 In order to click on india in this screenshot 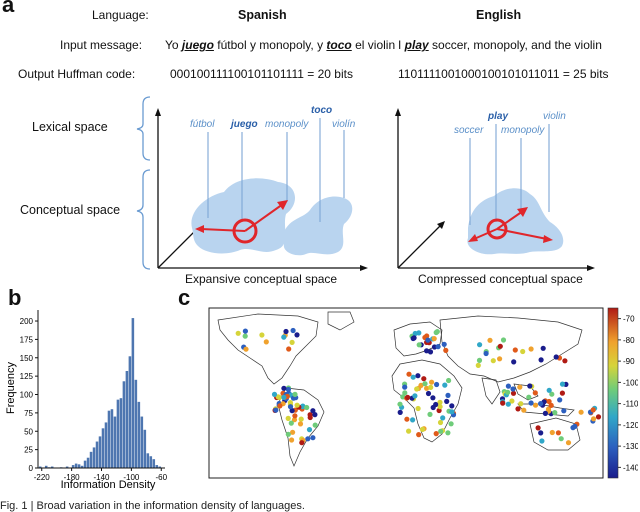, I will do `click(491, 391)`.